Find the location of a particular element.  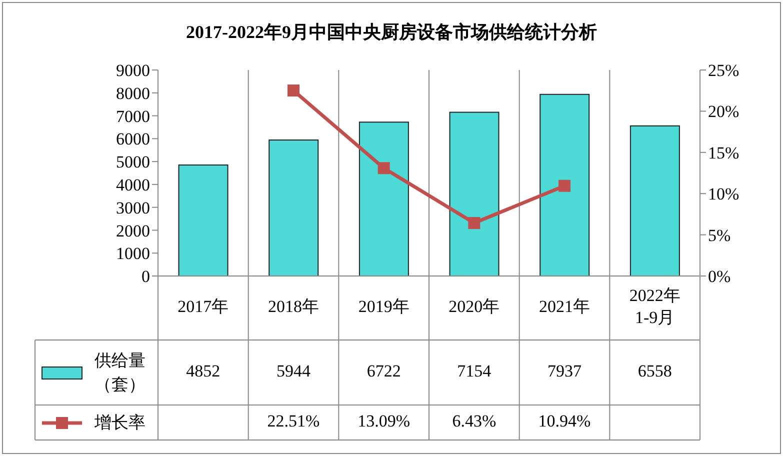

data-label: 5944 is located at coordinates (293, 370).